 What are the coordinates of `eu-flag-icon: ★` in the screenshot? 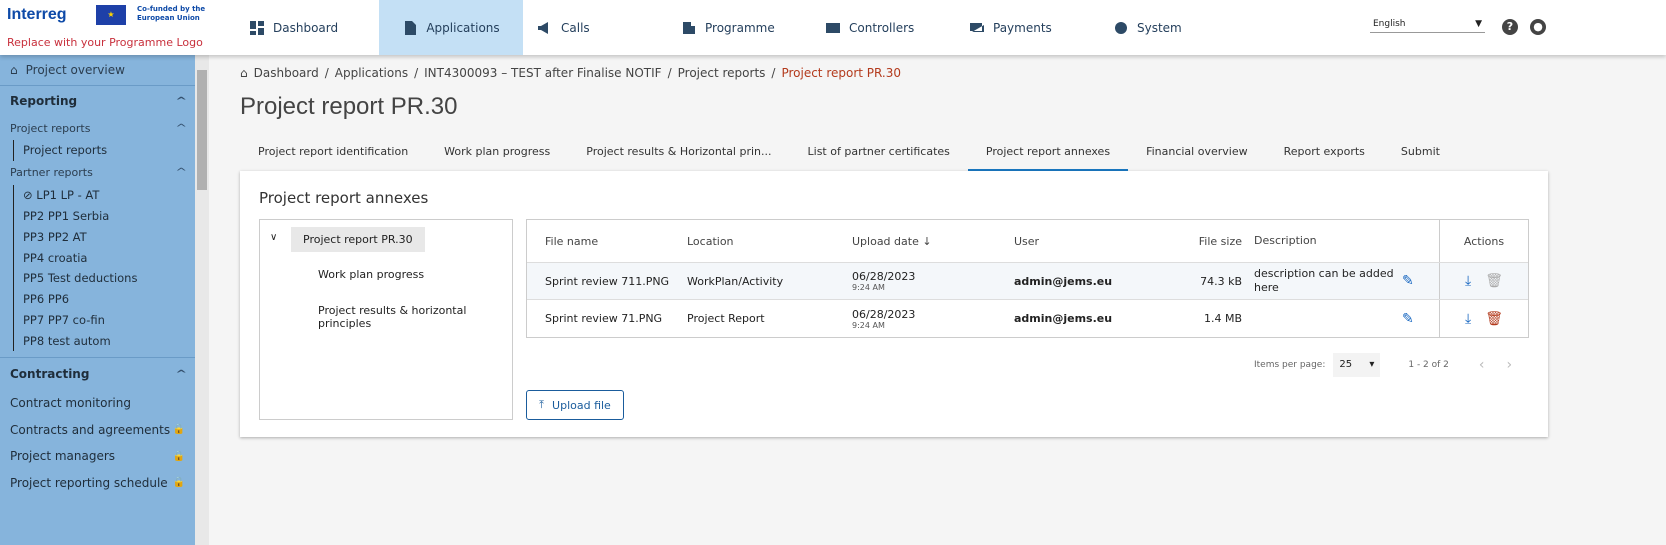 It's located at (111, 15).